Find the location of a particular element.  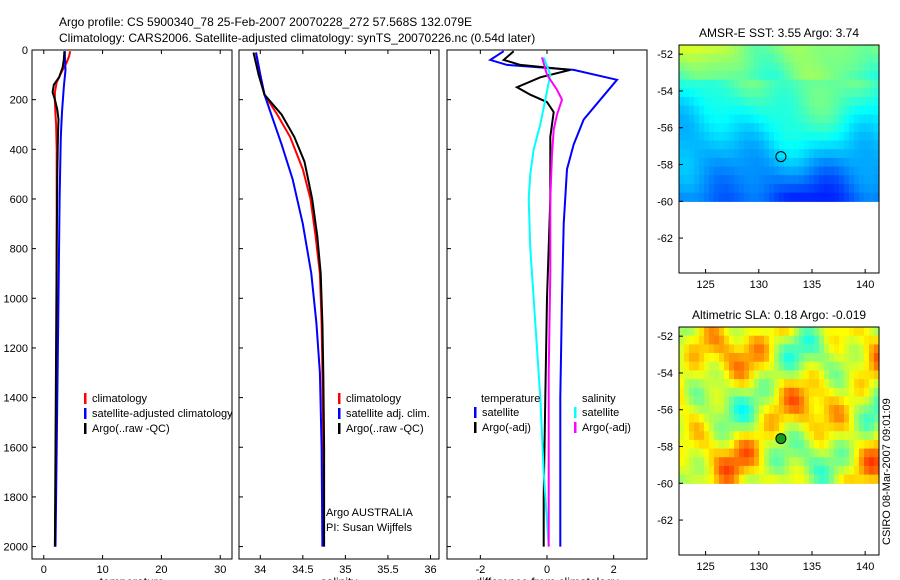

x-tick-label: 0 is located at coordinates (547, 570).